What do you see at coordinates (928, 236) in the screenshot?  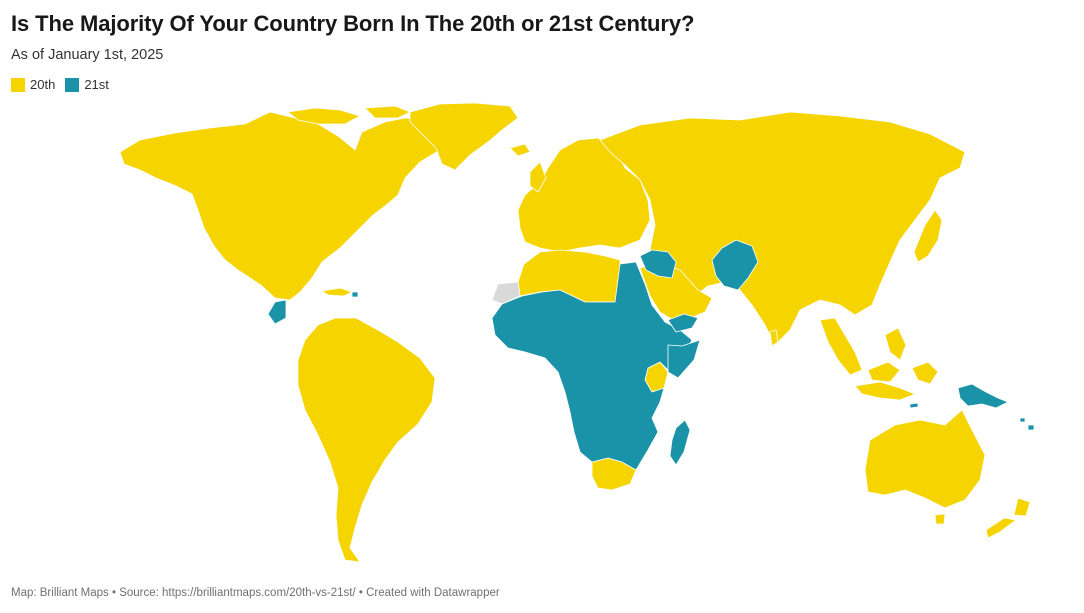 I see `region-japan` at bounding box center [928, 236].